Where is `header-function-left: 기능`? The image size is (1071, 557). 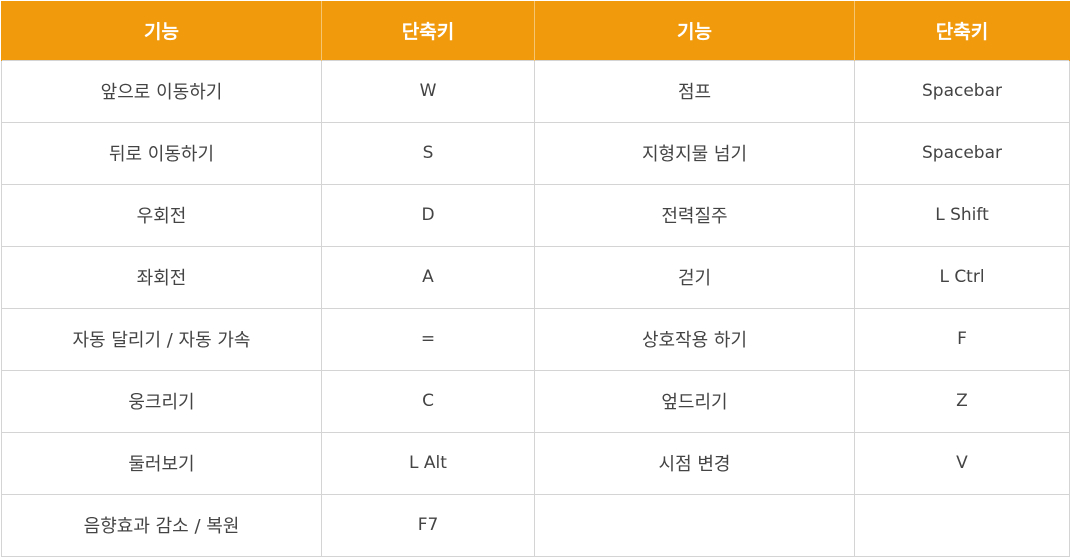 header-function-left: 기능 is located at coordinates (161, 31).